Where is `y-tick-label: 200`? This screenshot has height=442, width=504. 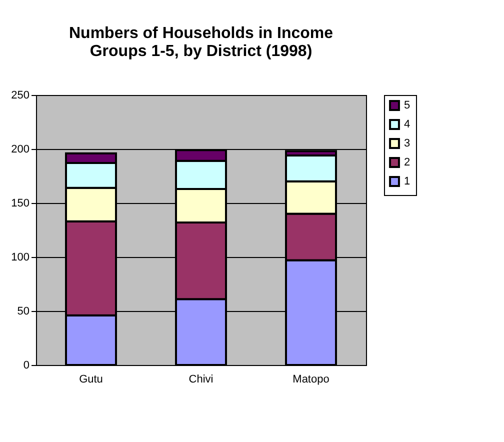
y-tick-label: 200 is located at coordinates (20, 150).